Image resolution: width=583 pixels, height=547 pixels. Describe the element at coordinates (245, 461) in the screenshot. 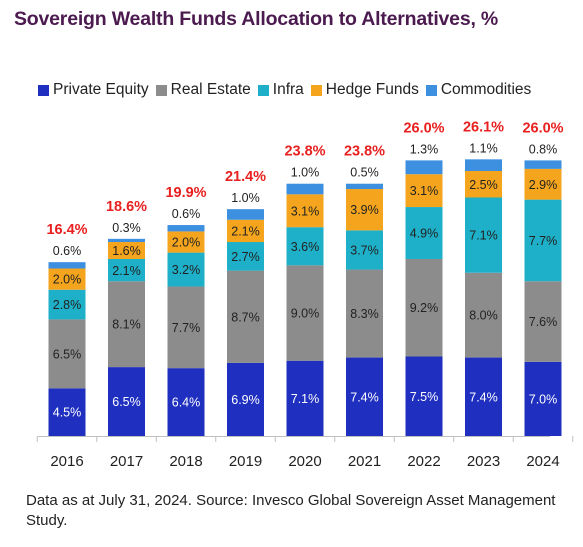

I see `x-tick-label: 2019` at that location.